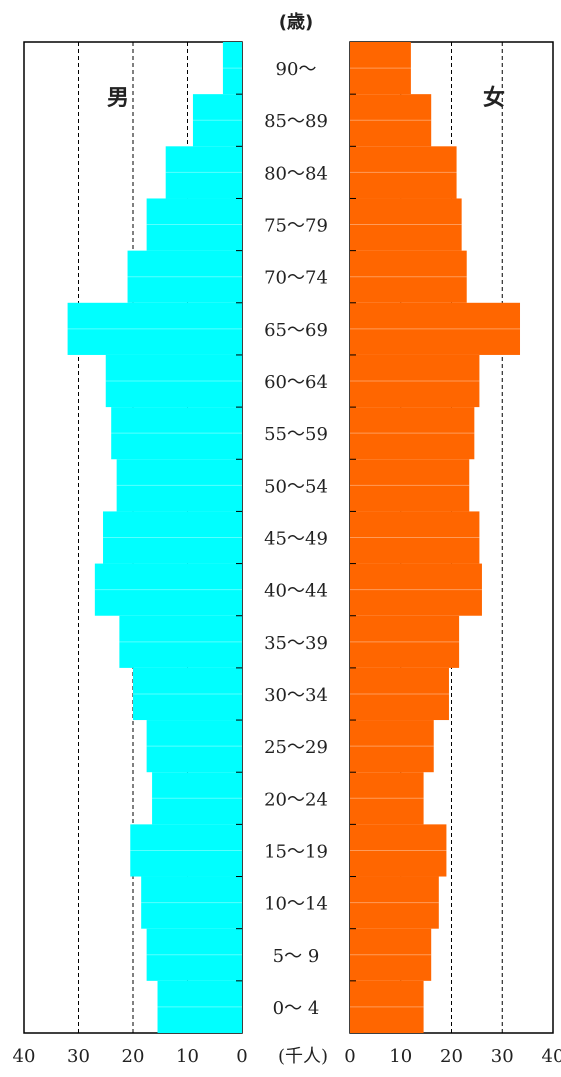  What do you see at coordinates (296, 904) in the screenshot?
I see `age-group-label: 10～14` at bounding box center [296, 904].